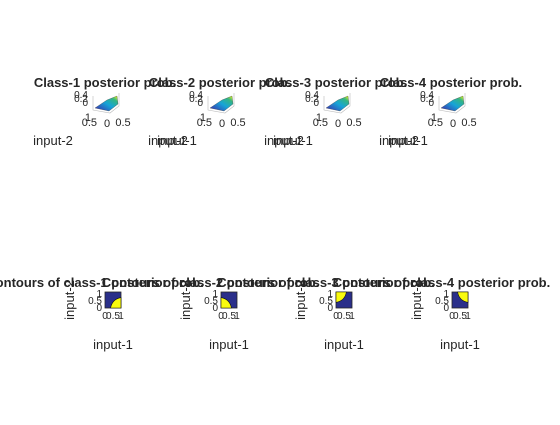 This screenshot has height=425, width=560. Describe the element at coordinates (220, 82) in the screenshot. I see `chart-title: Class-2 posterior prob.` at that location.